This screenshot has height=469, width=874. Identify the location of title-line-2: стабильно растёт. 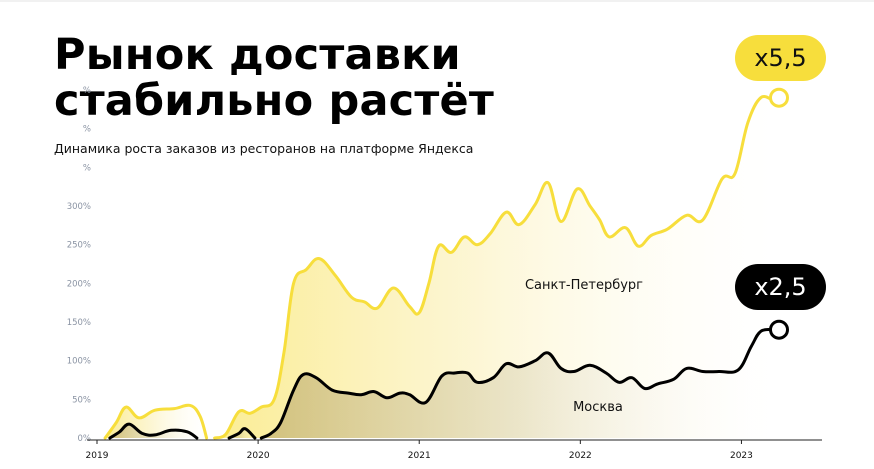
(274, 101).